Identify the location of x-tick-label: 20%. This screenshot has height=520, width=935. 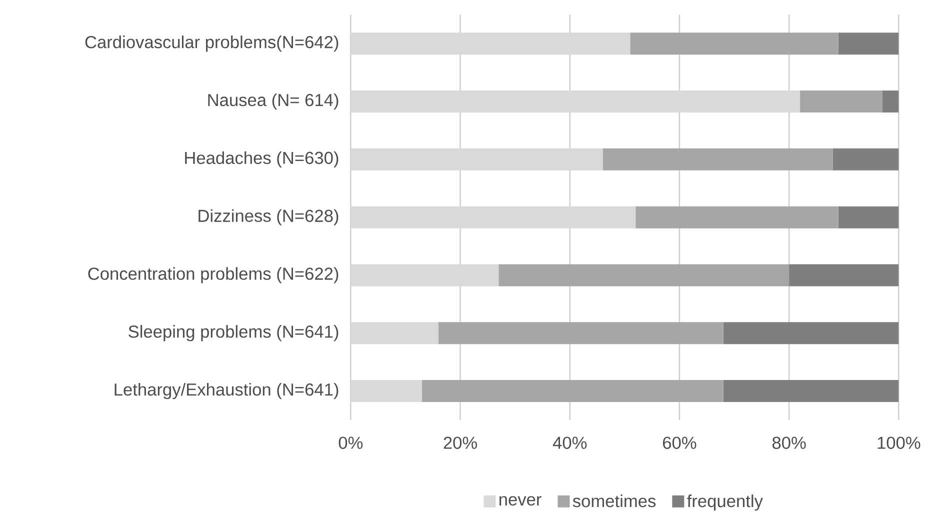
(461, 442).